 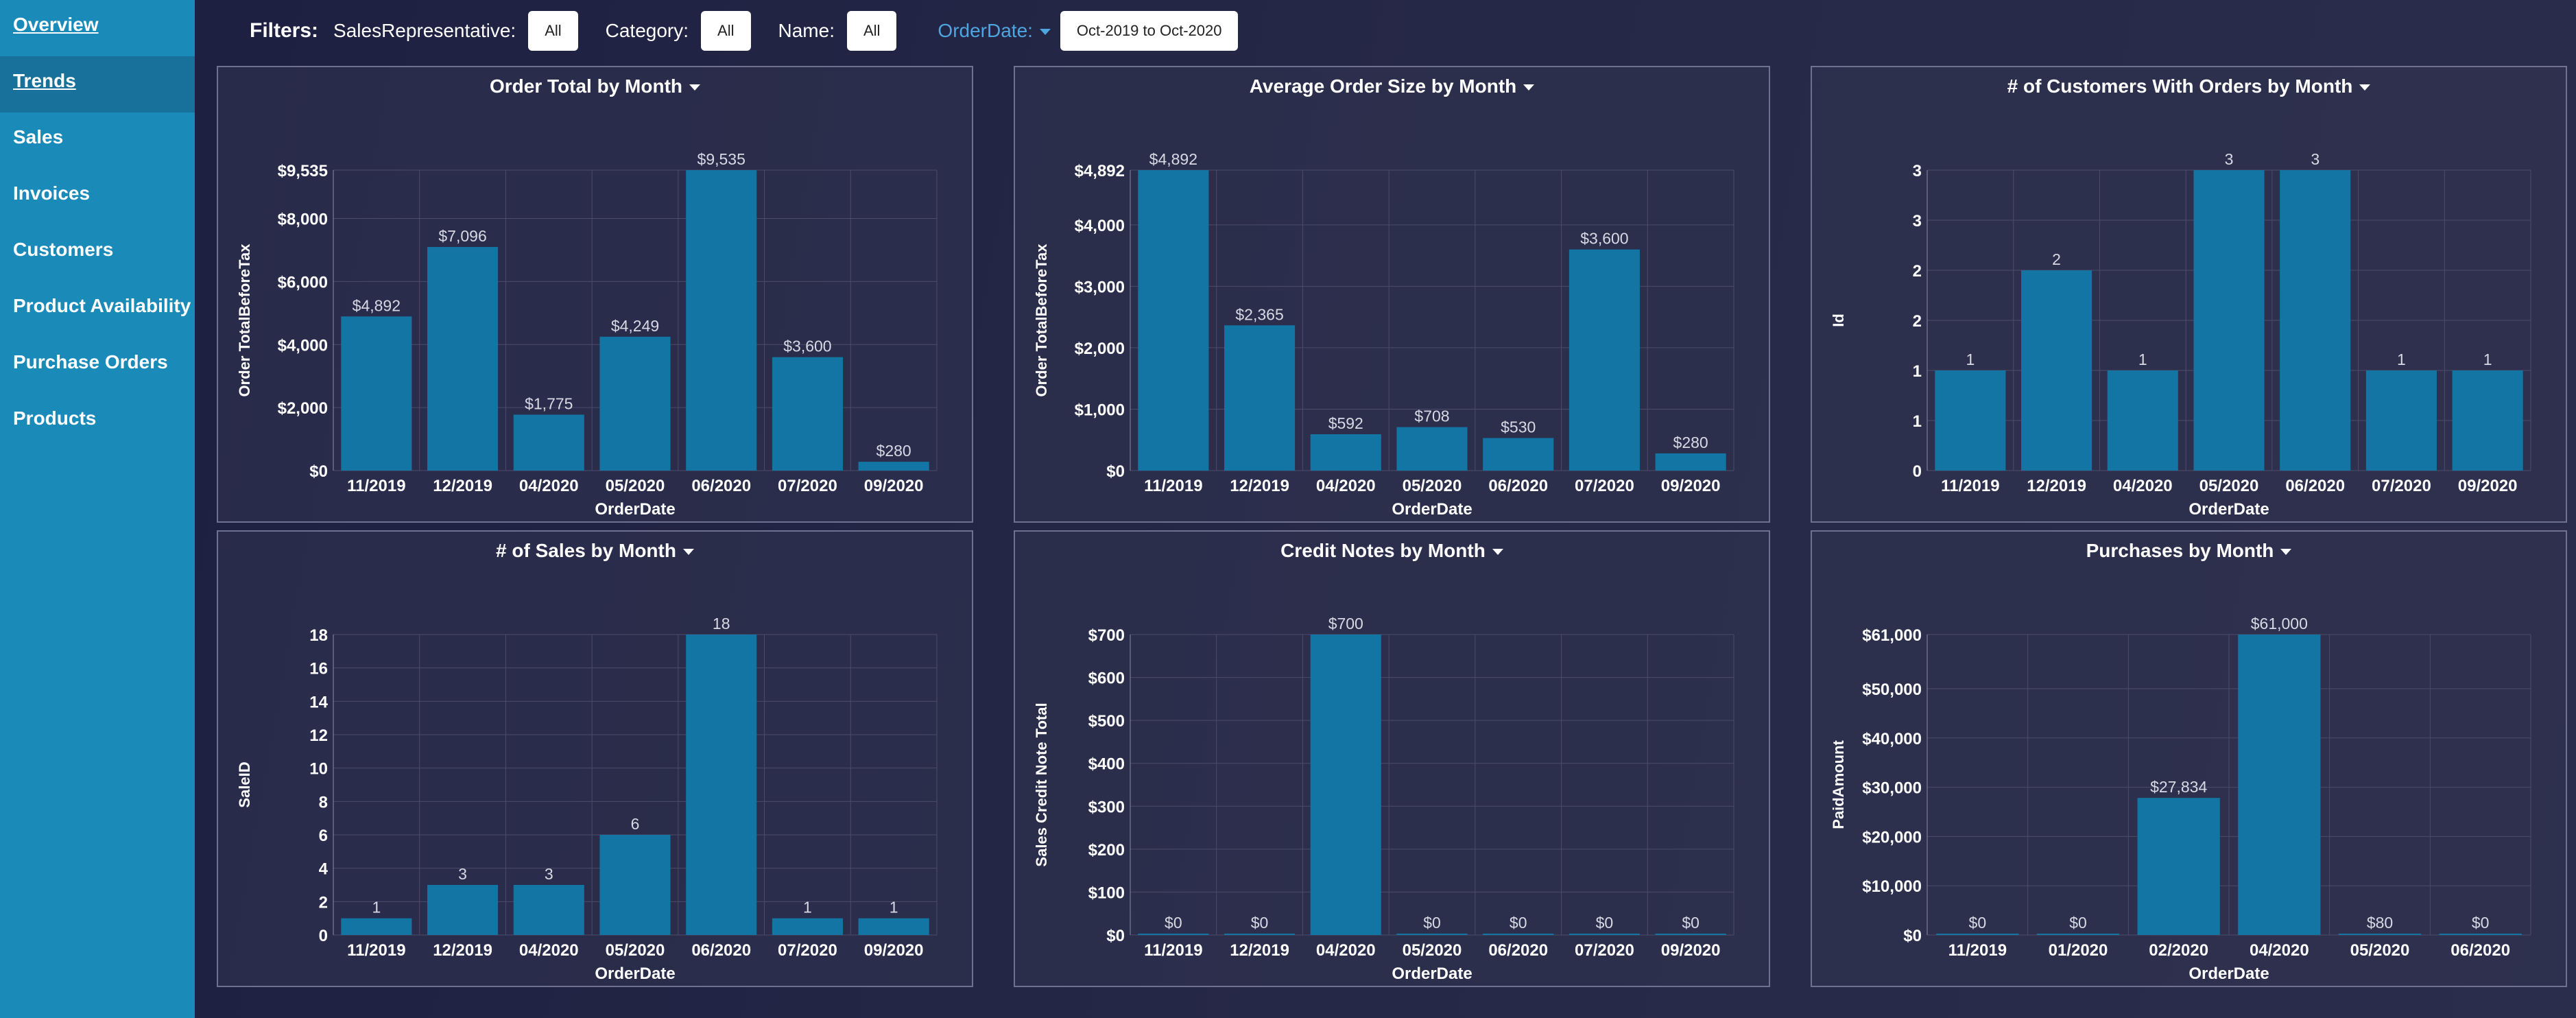 What do you see at coordinates (1345, 623) in the screenshot?
I see `data-label: $700` at bounding box center [1345, 623].